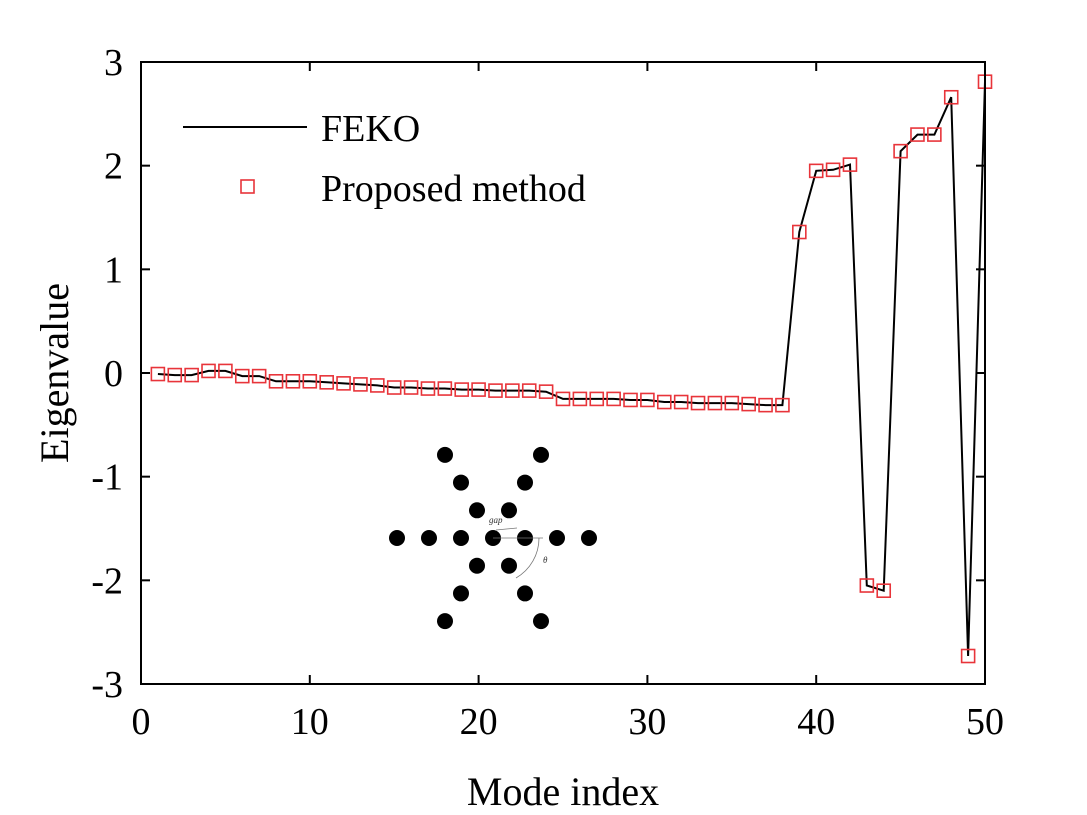 The width and height of the screenshot is (1087, 815). I want to click on x-tick-label: 0, so click(141, 722).